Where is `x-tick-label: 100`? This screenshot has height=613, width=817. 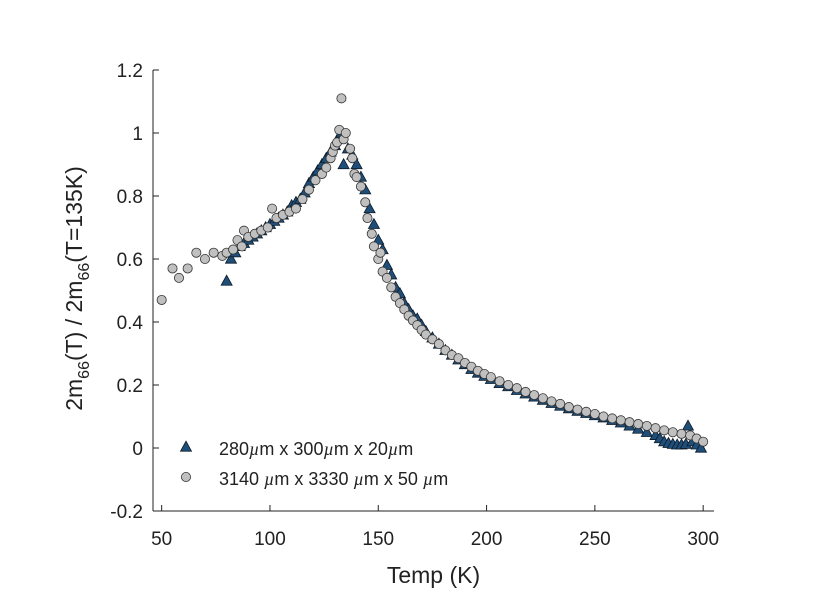
x-tick-label: 100 is located at coordinates (270, 539).